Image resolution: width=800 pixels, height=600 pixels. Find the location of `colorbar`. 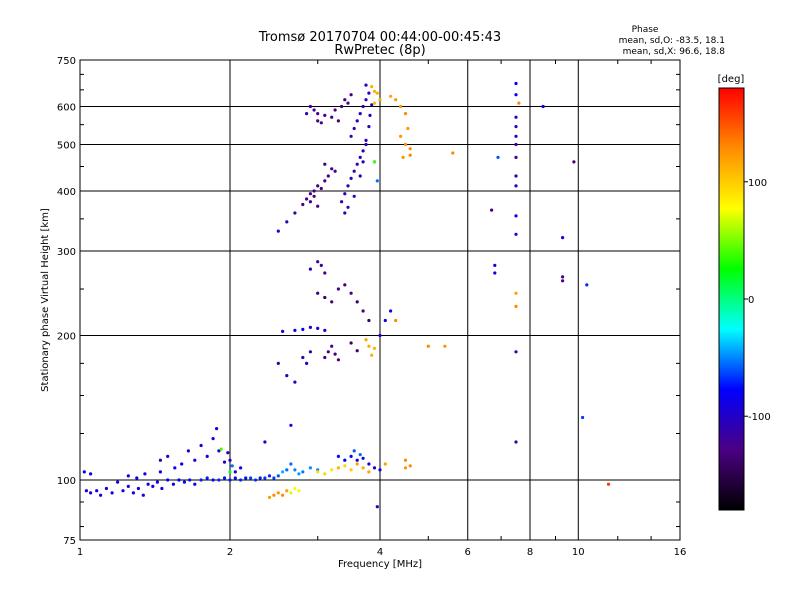

colorbar is located at coordinates (731, 299).